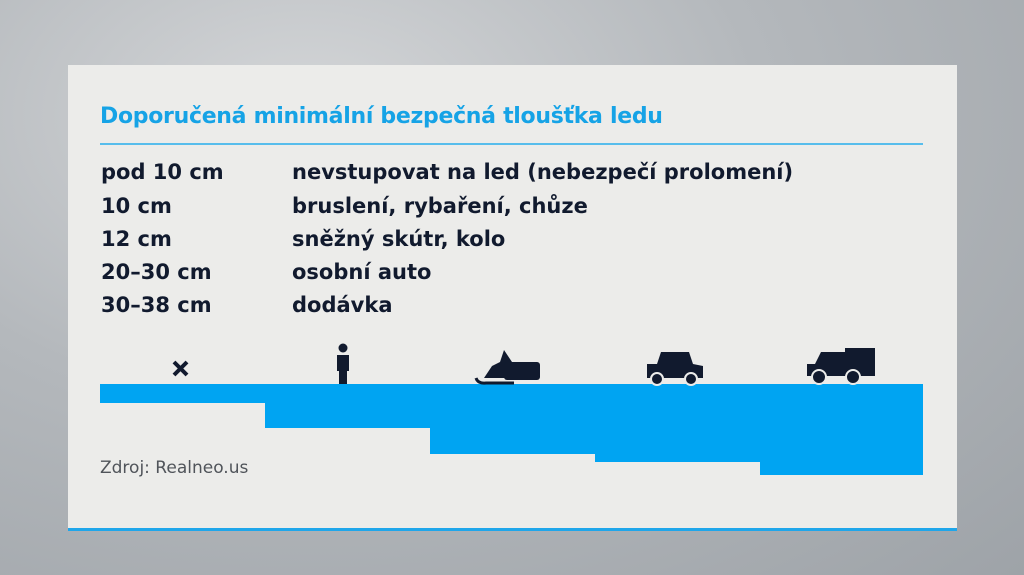 The width and height of the screenshot is (1024, 575). What do you see at coordinates (174, 468) in the screenshot?
I see `source-label: Zdroj: Realneo.us` at bounding box center [174, 468].